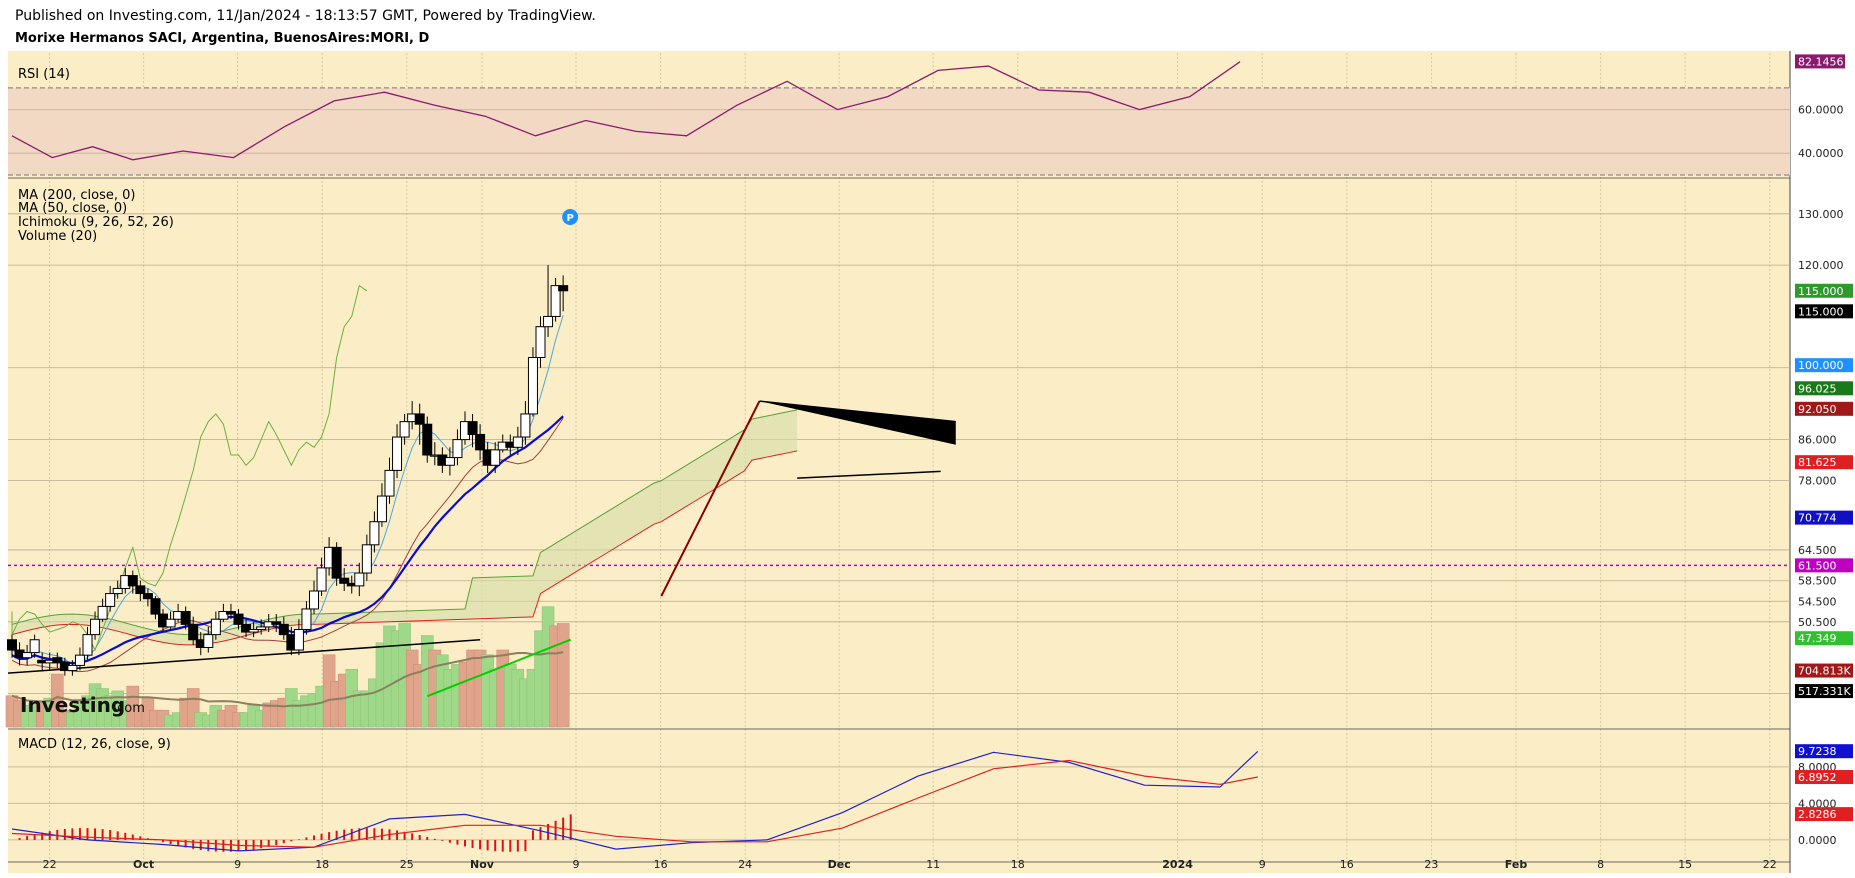 Image resolution: width=1855 pixels, height=878 pixels. I want to click on time-tick-label: 24, so click(745, 864).